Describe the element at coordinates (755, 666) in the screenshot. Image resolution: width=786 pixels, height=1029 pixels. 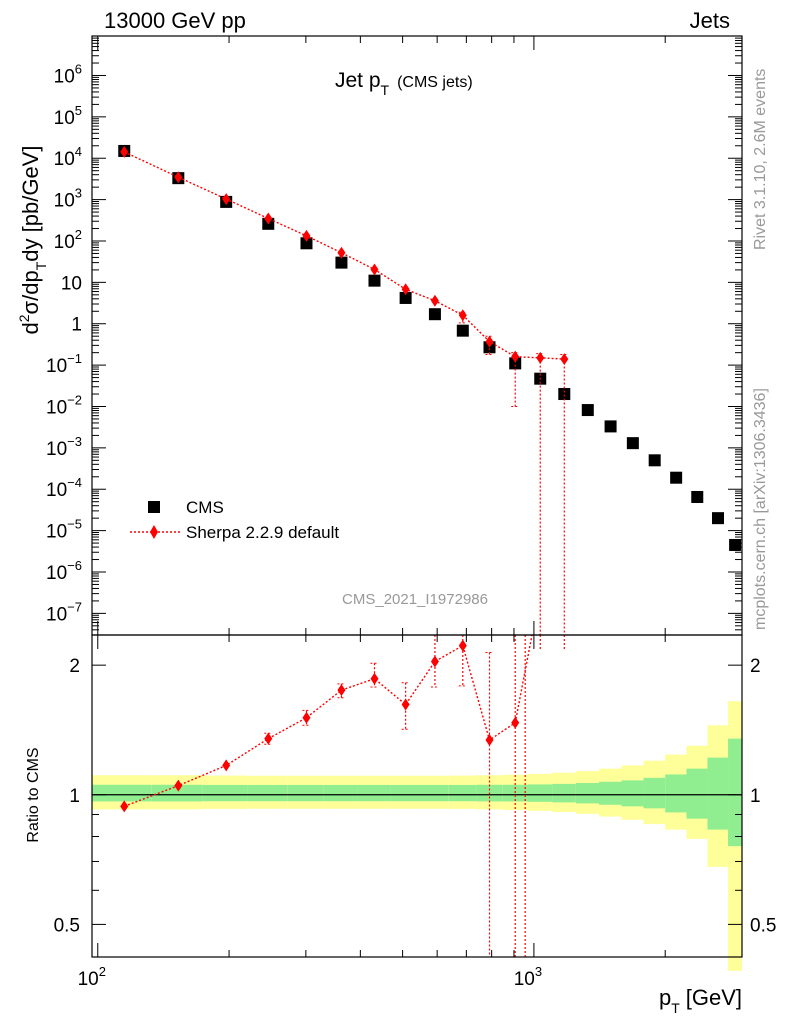
I see `ratio-y-tick-label-right: 2` at that location.